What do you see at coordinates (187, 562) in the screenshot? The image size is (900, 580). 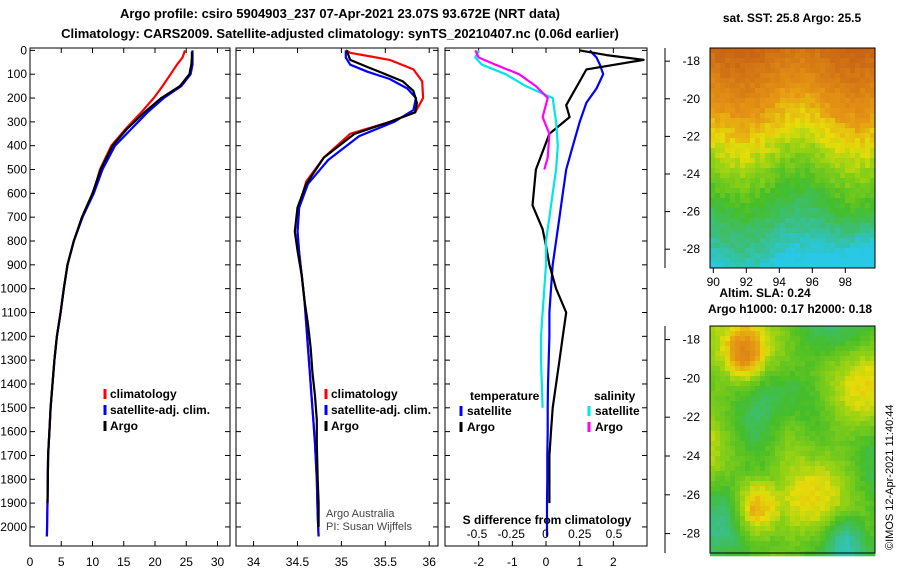 I see `x-tick-label: 25` at bounding box center [187, 562].